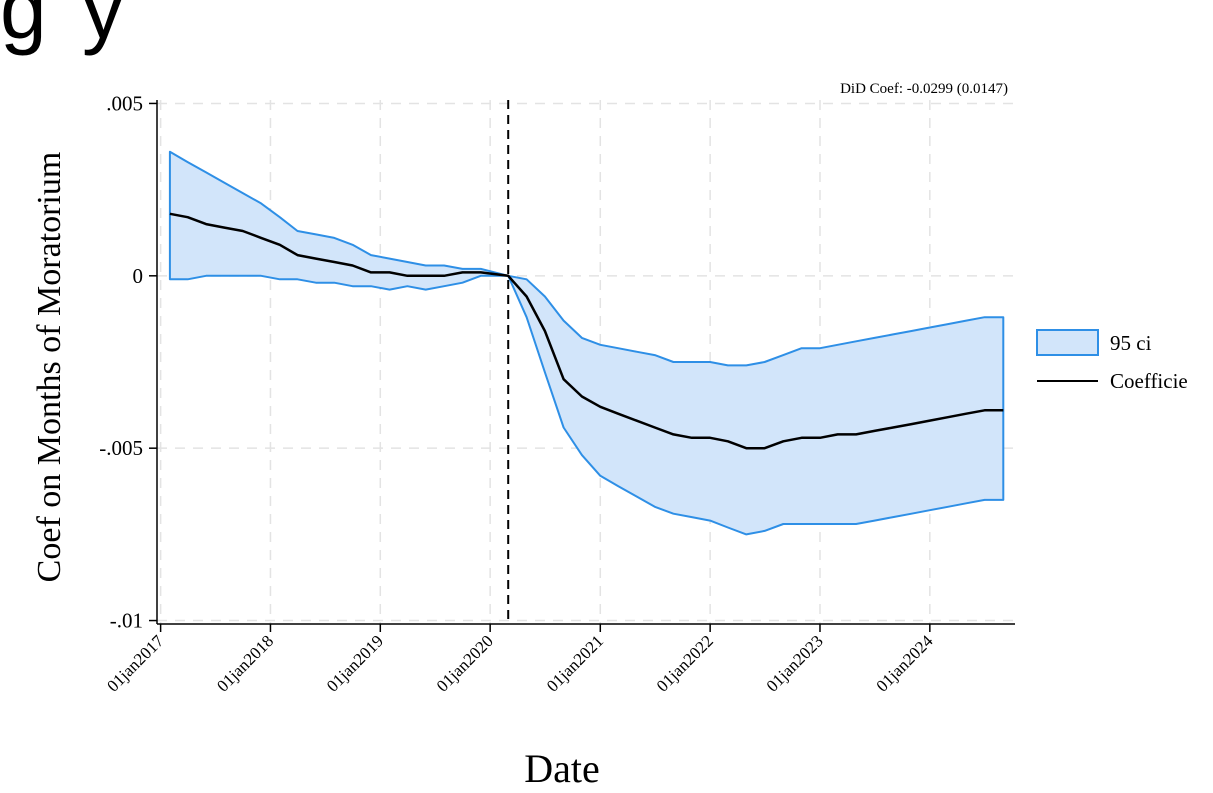 The image size is (1213, 793). What do you see at coordinates (124, 103) in the screenshot?
I see `y-tick-label: .005` at bounding box center [124, 103].